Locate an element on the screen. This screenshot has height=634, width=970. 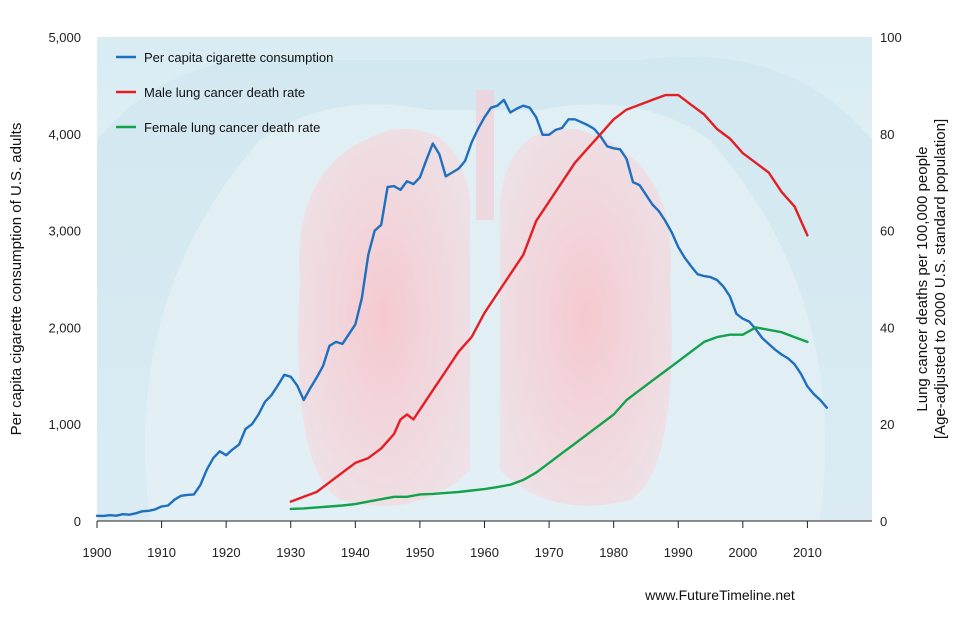
legend-label: Male lung cancer death rate is located at coordinates (224, 92).